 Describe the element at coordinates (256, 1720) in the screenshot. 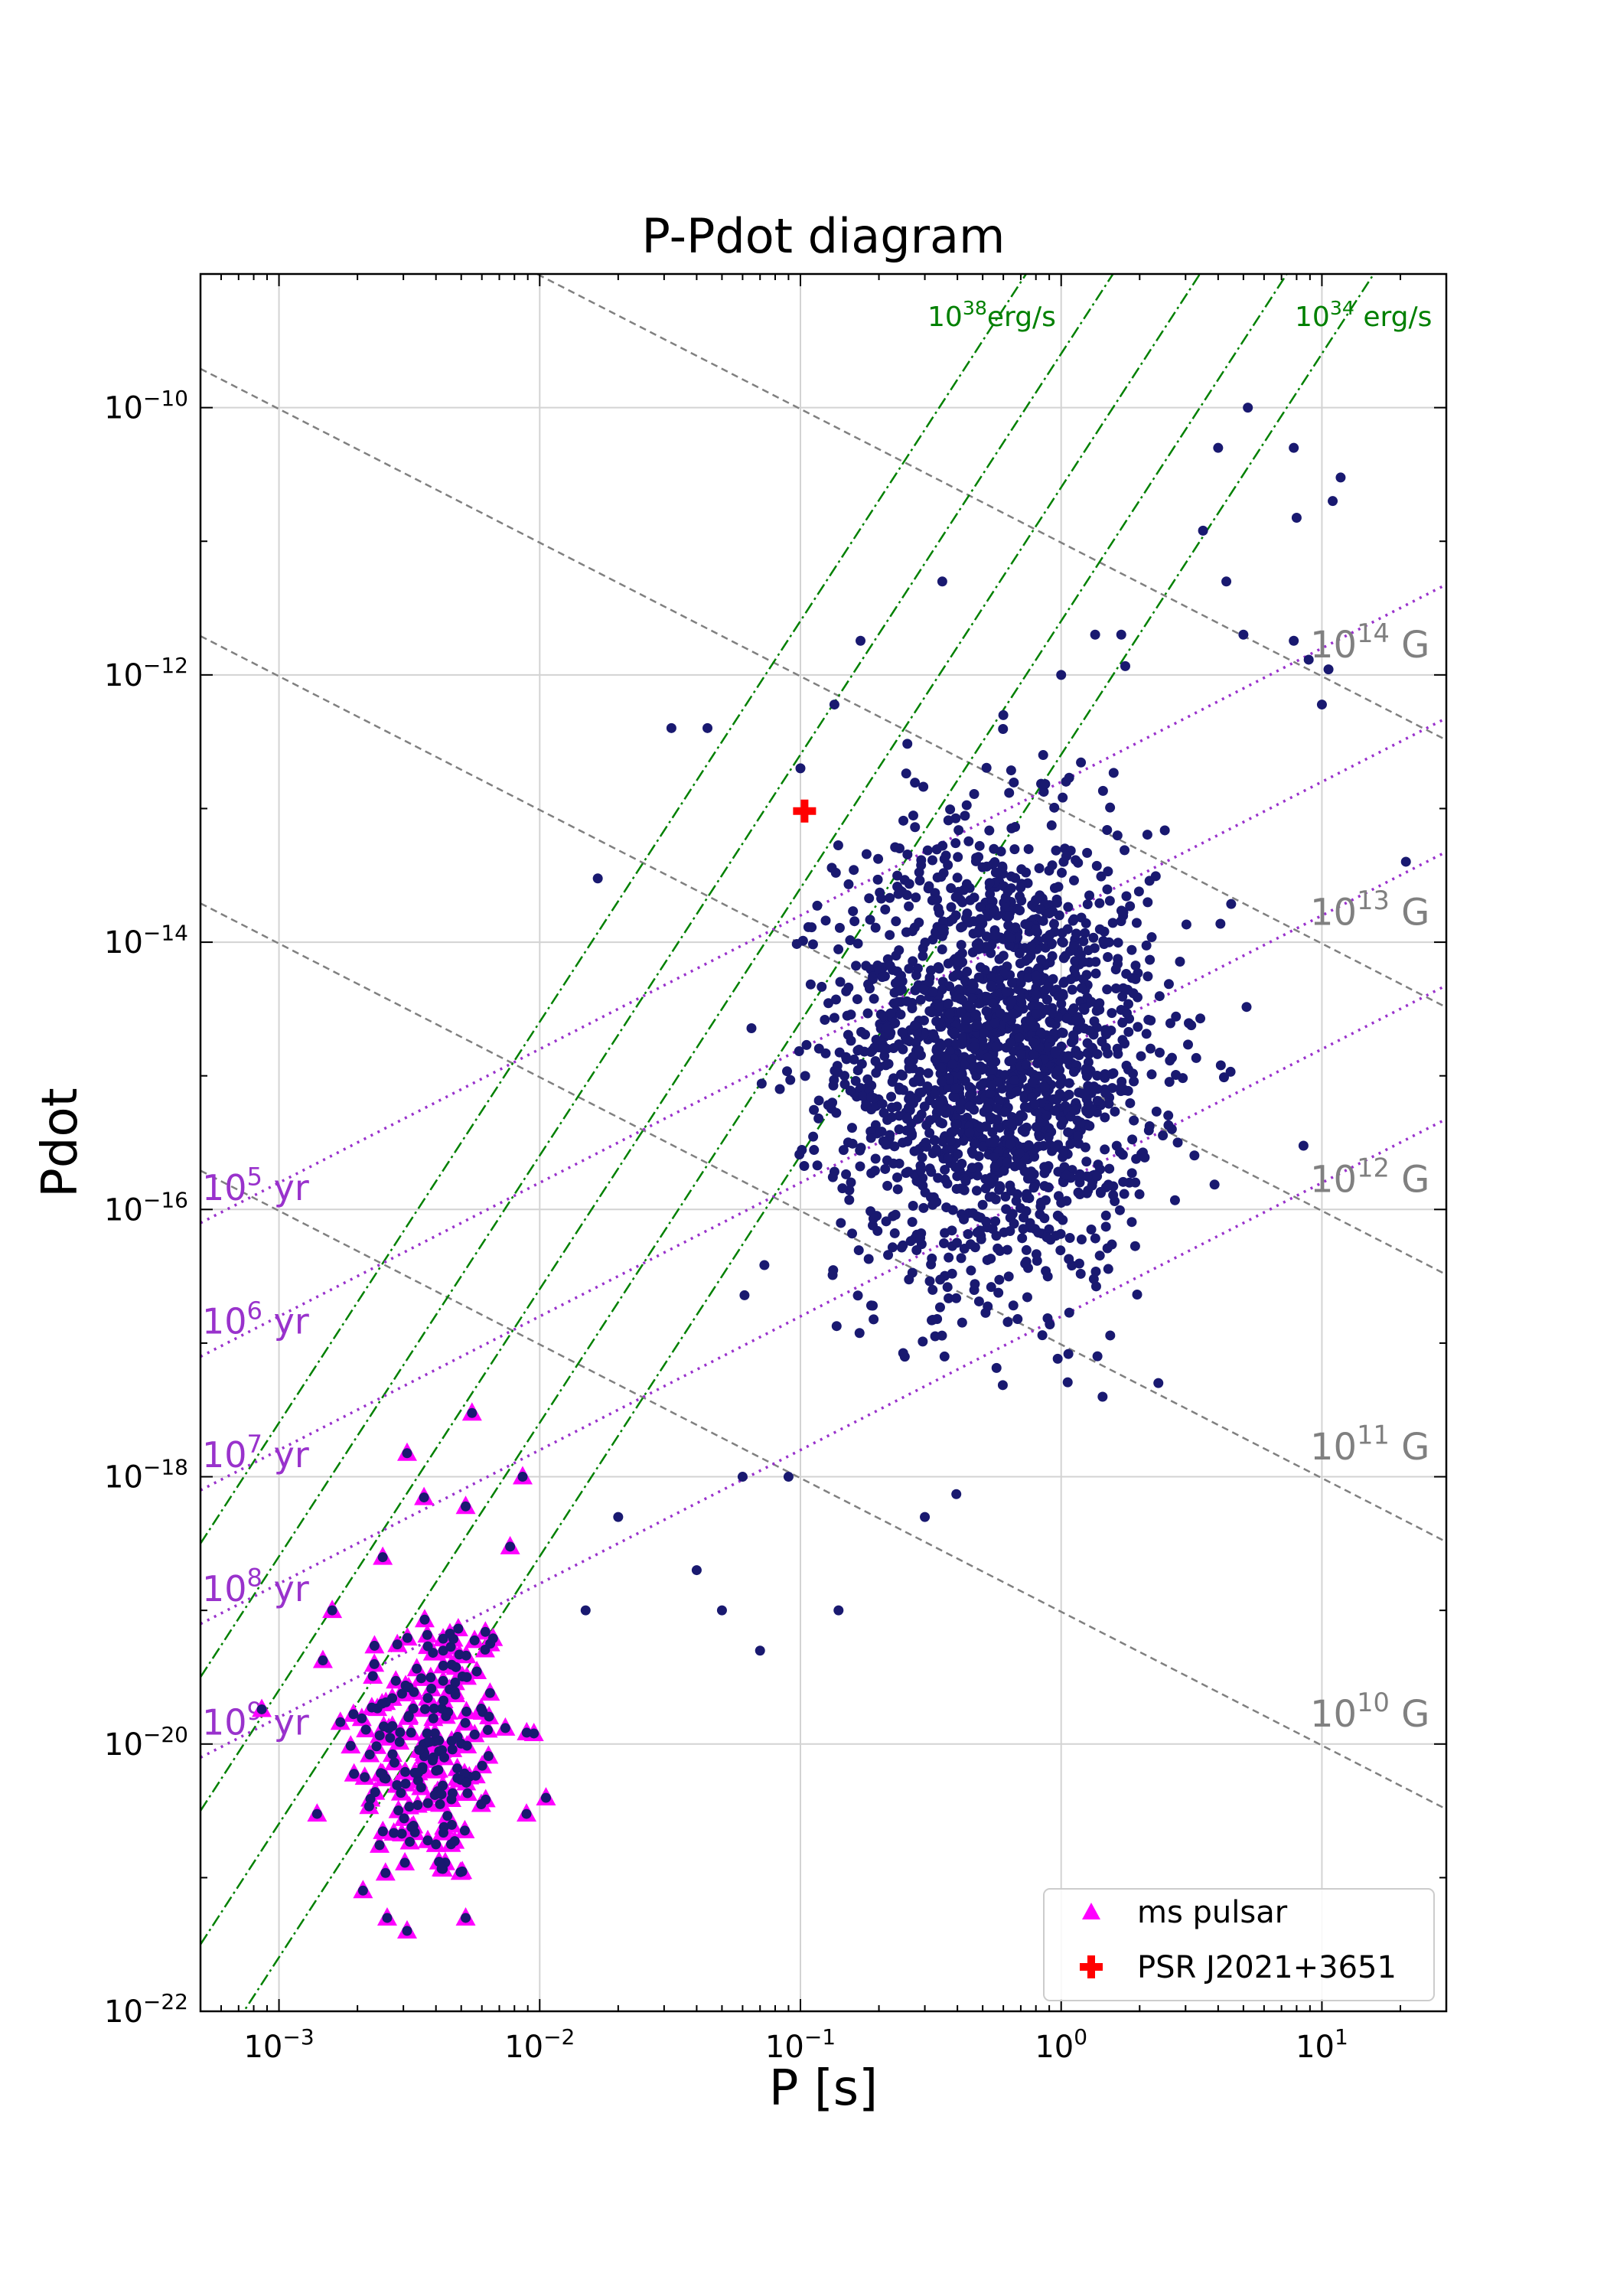

I see `age-label: 109 yr` at that location.